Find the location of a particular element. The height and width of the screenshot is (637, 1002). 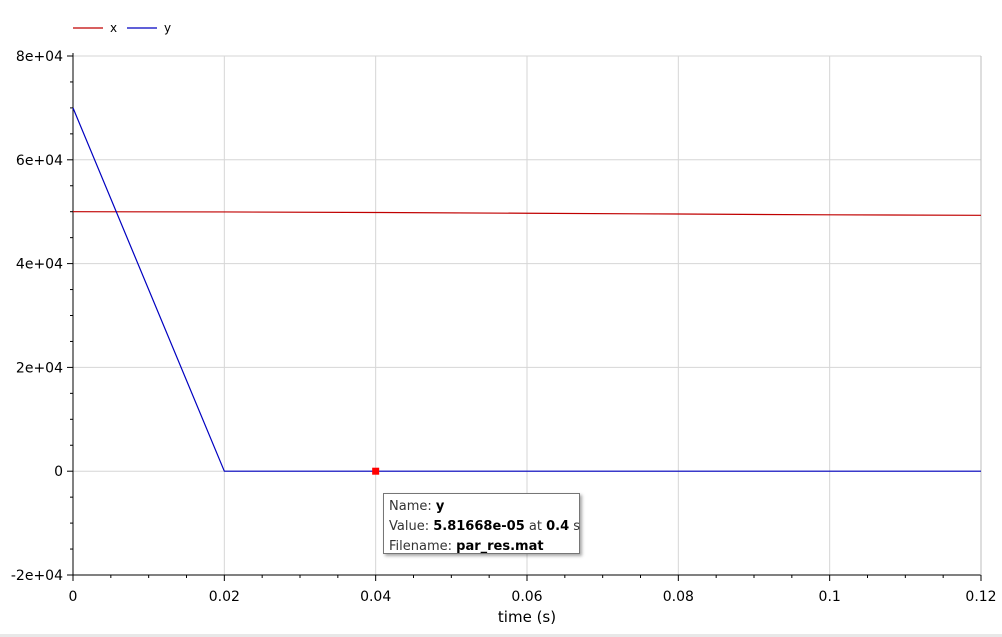

tooltip-value-value: 5.81668e-05 is located at coordinates (479, 526).